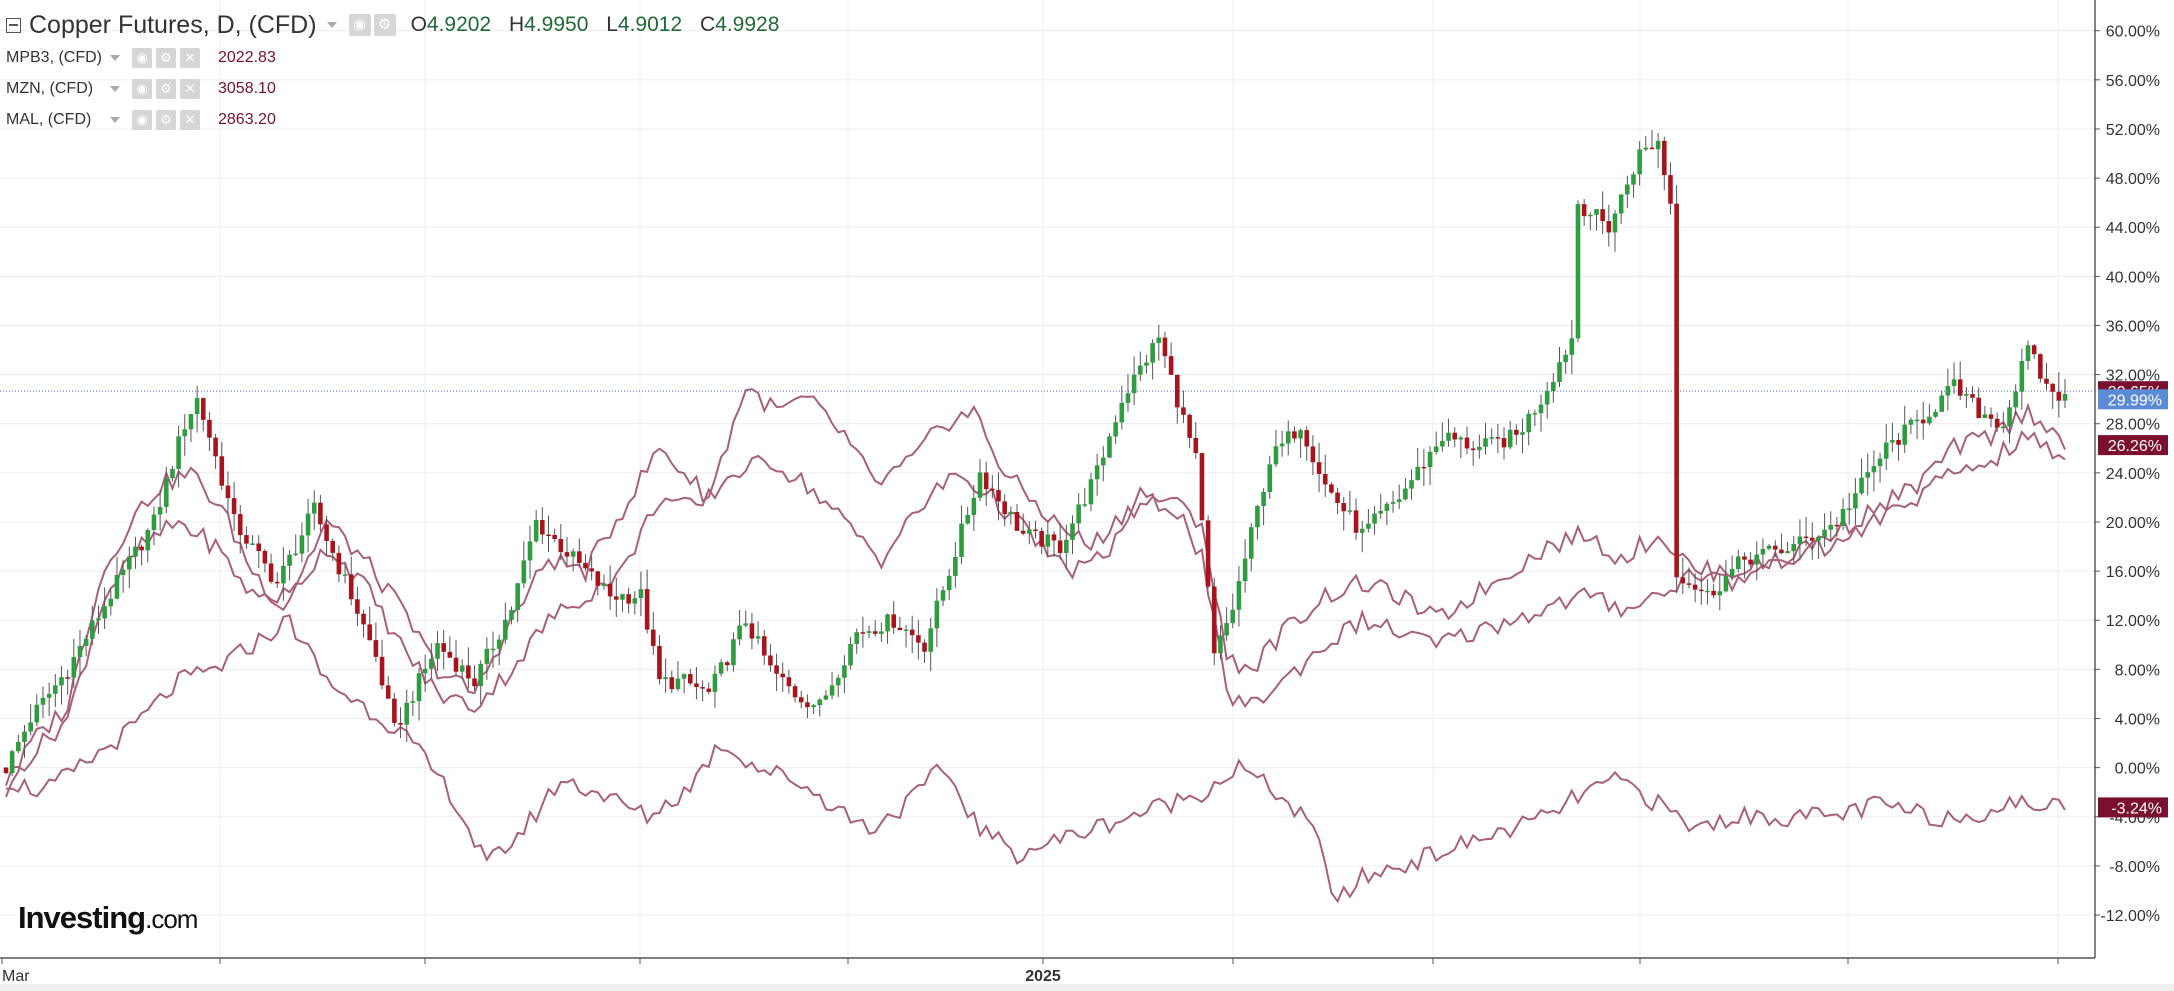 Image resolution: width=2174 pixels, height=991 pixels. What do you see at coordinates (392, 119) in the screenshot?
I see `comparison-row: MAL, (CFD) ◉ ⚙ ✕ 2863.20` at bounding box center [392, 119].